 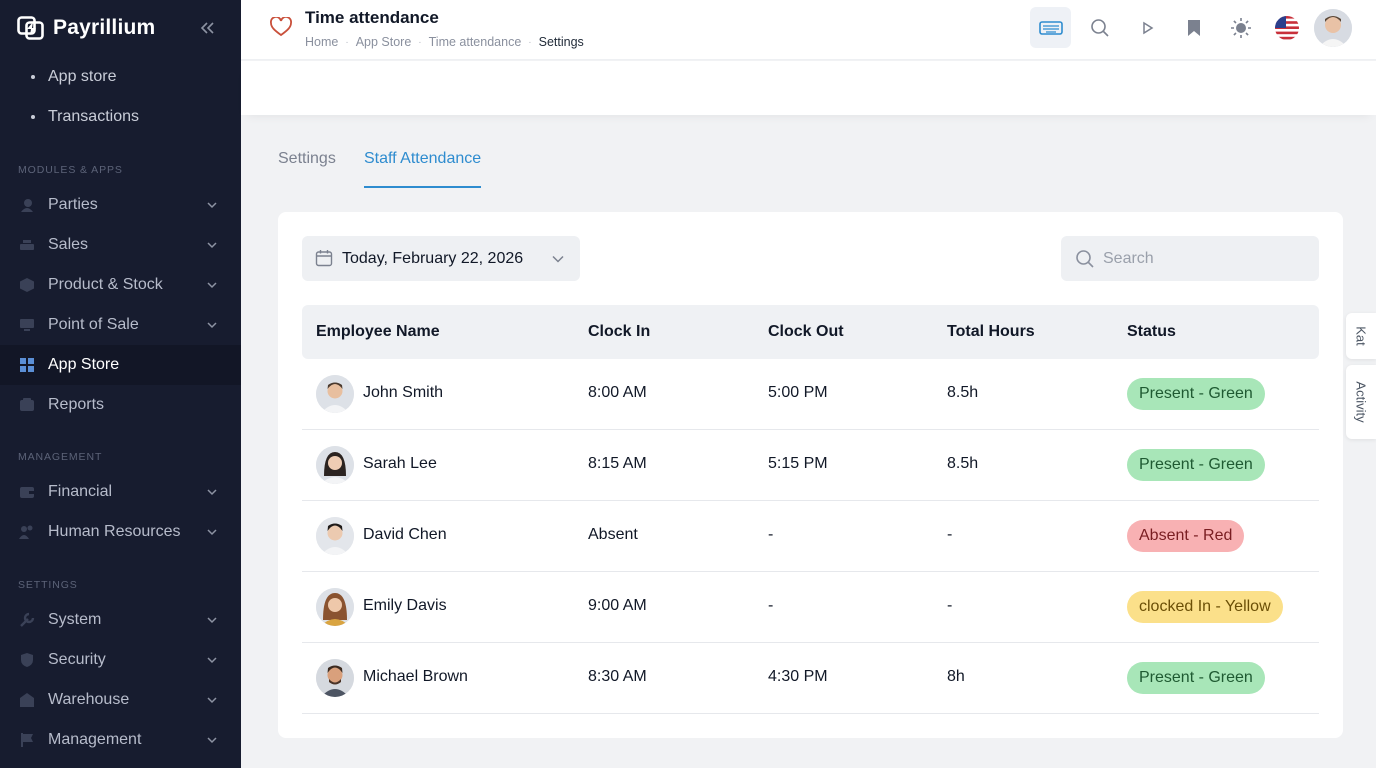 What do you see at coordinates (1361, 402) in the screenshot?
I see `side-tab-activity: Activity` at bounding box center [1361, 402].